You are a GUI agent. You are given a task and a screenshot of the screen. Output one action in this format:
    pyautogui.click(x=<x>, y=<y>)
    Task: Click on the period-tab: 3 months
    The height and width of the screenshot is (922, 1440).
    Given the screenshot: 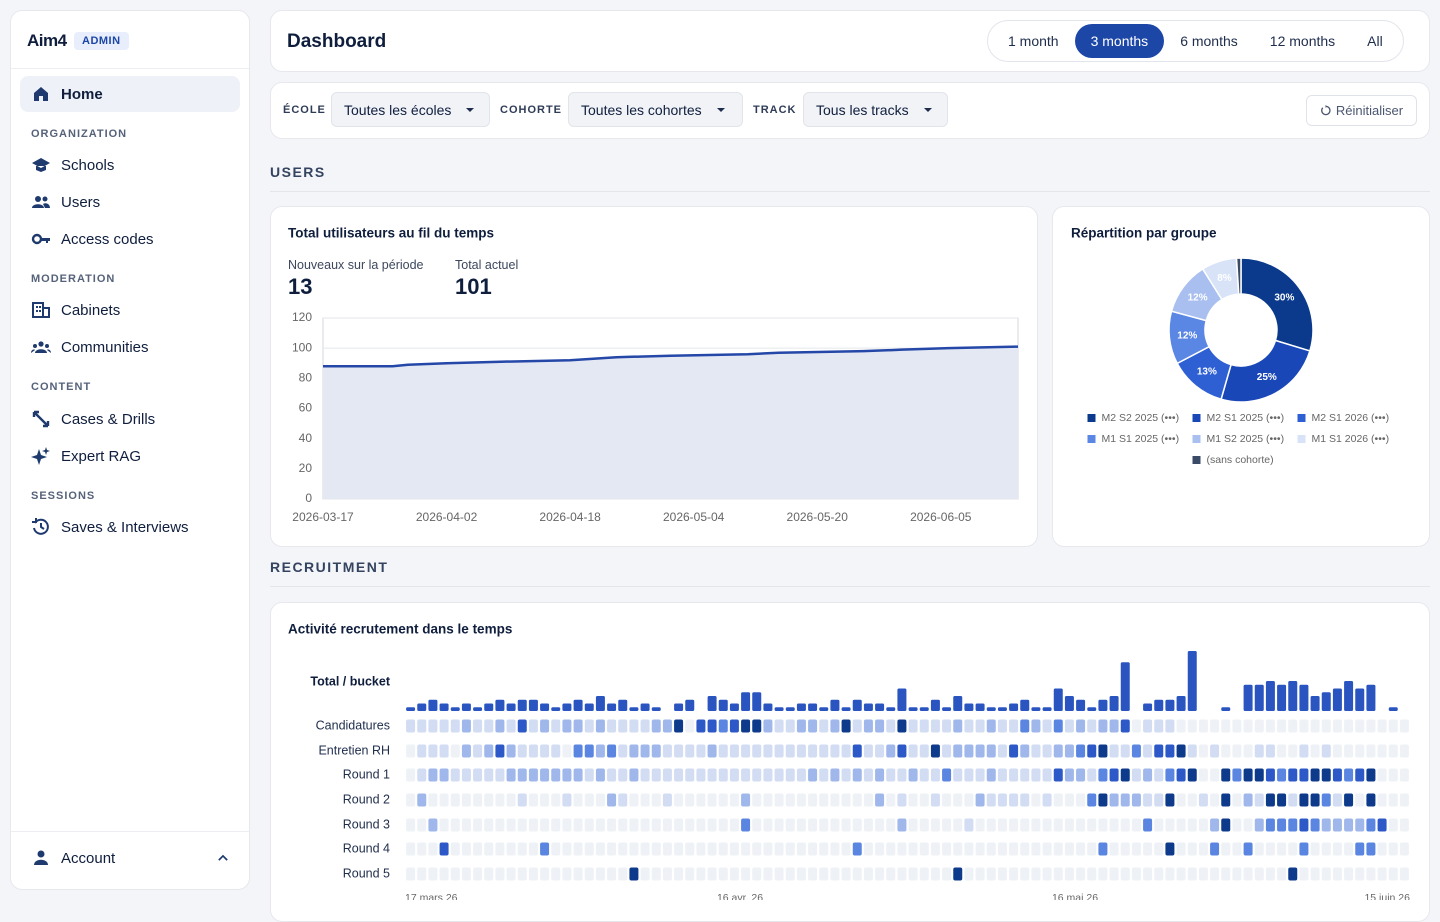 What is the action you would take?
    pyautogui.click(x=1119, y=41)
    